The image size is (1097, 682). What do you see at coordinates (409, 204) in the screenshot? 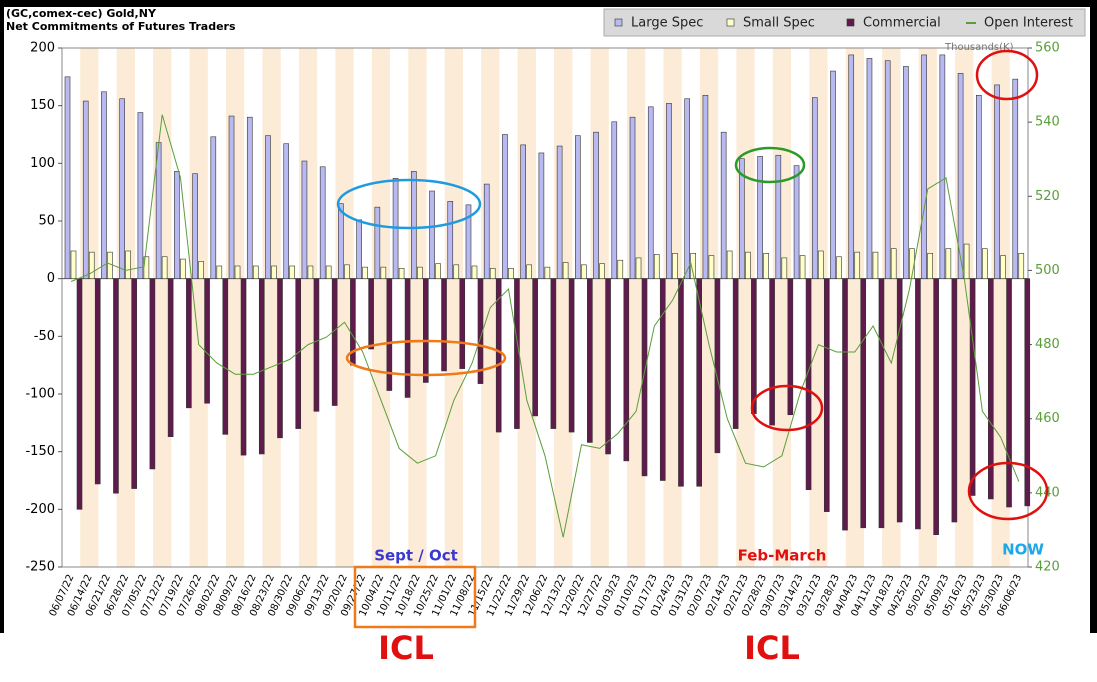
I see `highlight-ellipse` at bounding box center [409, 204].